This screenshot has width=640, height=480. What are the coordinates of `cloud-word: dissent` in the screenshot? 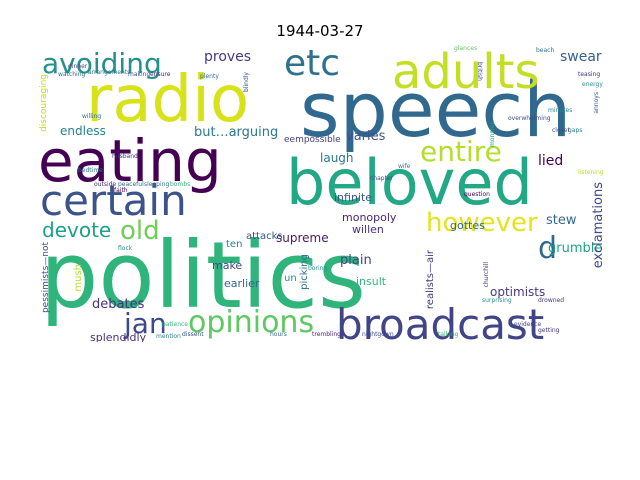 It's located at (193, 334).